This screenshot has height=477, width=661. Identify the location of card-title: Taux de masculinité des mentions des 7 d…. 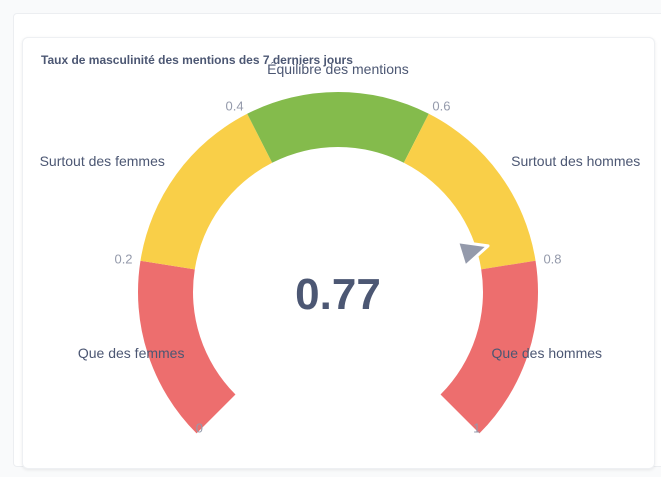
(197, 60).